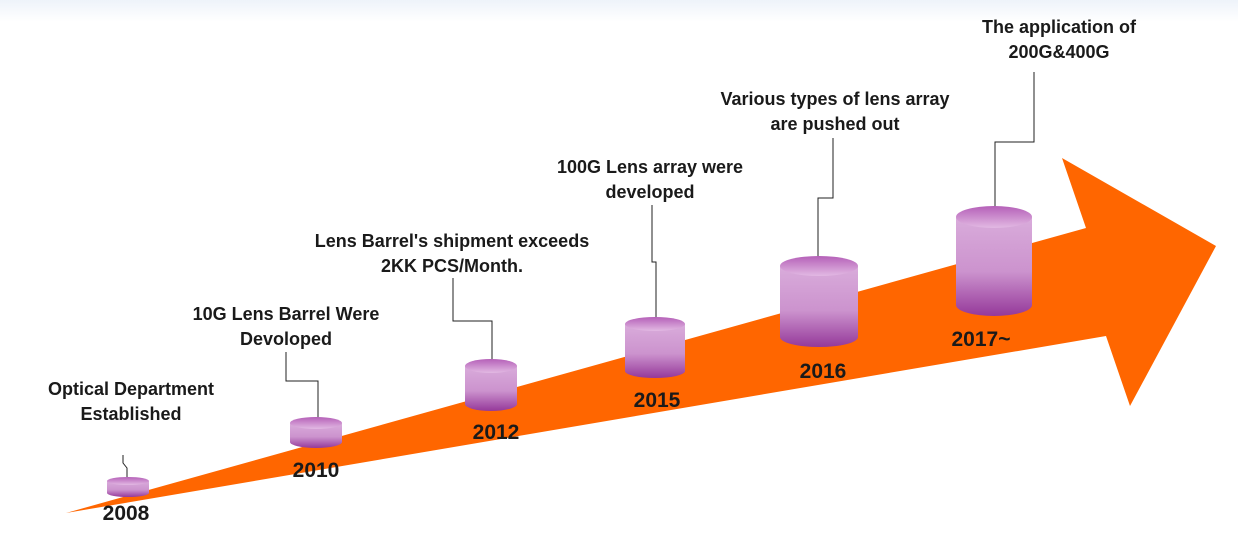 The height and width of the screenshot is (533, 1238). What do you see at coordinates (286, 327) in the screenshot?
I see `milestone-label-2010: 10G Lens Barrel Were Devoloped` at bounding box center [286, 327].